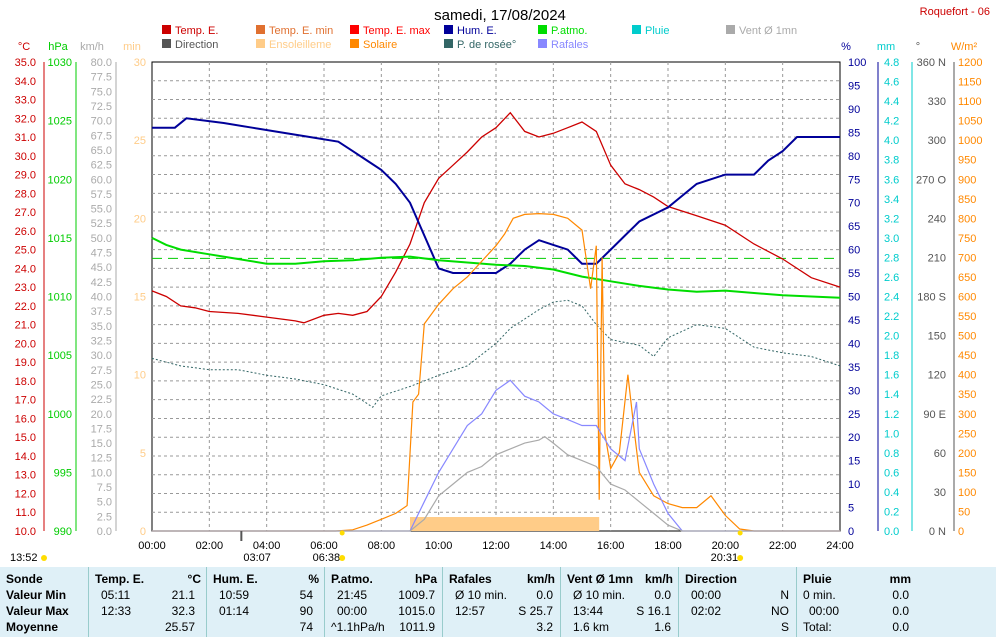 The height and width of the screenshot is (637, 996). Describe the element at coordinates (967, 376) in the screenshot. I see `solar-tick-label: 400` at that location.